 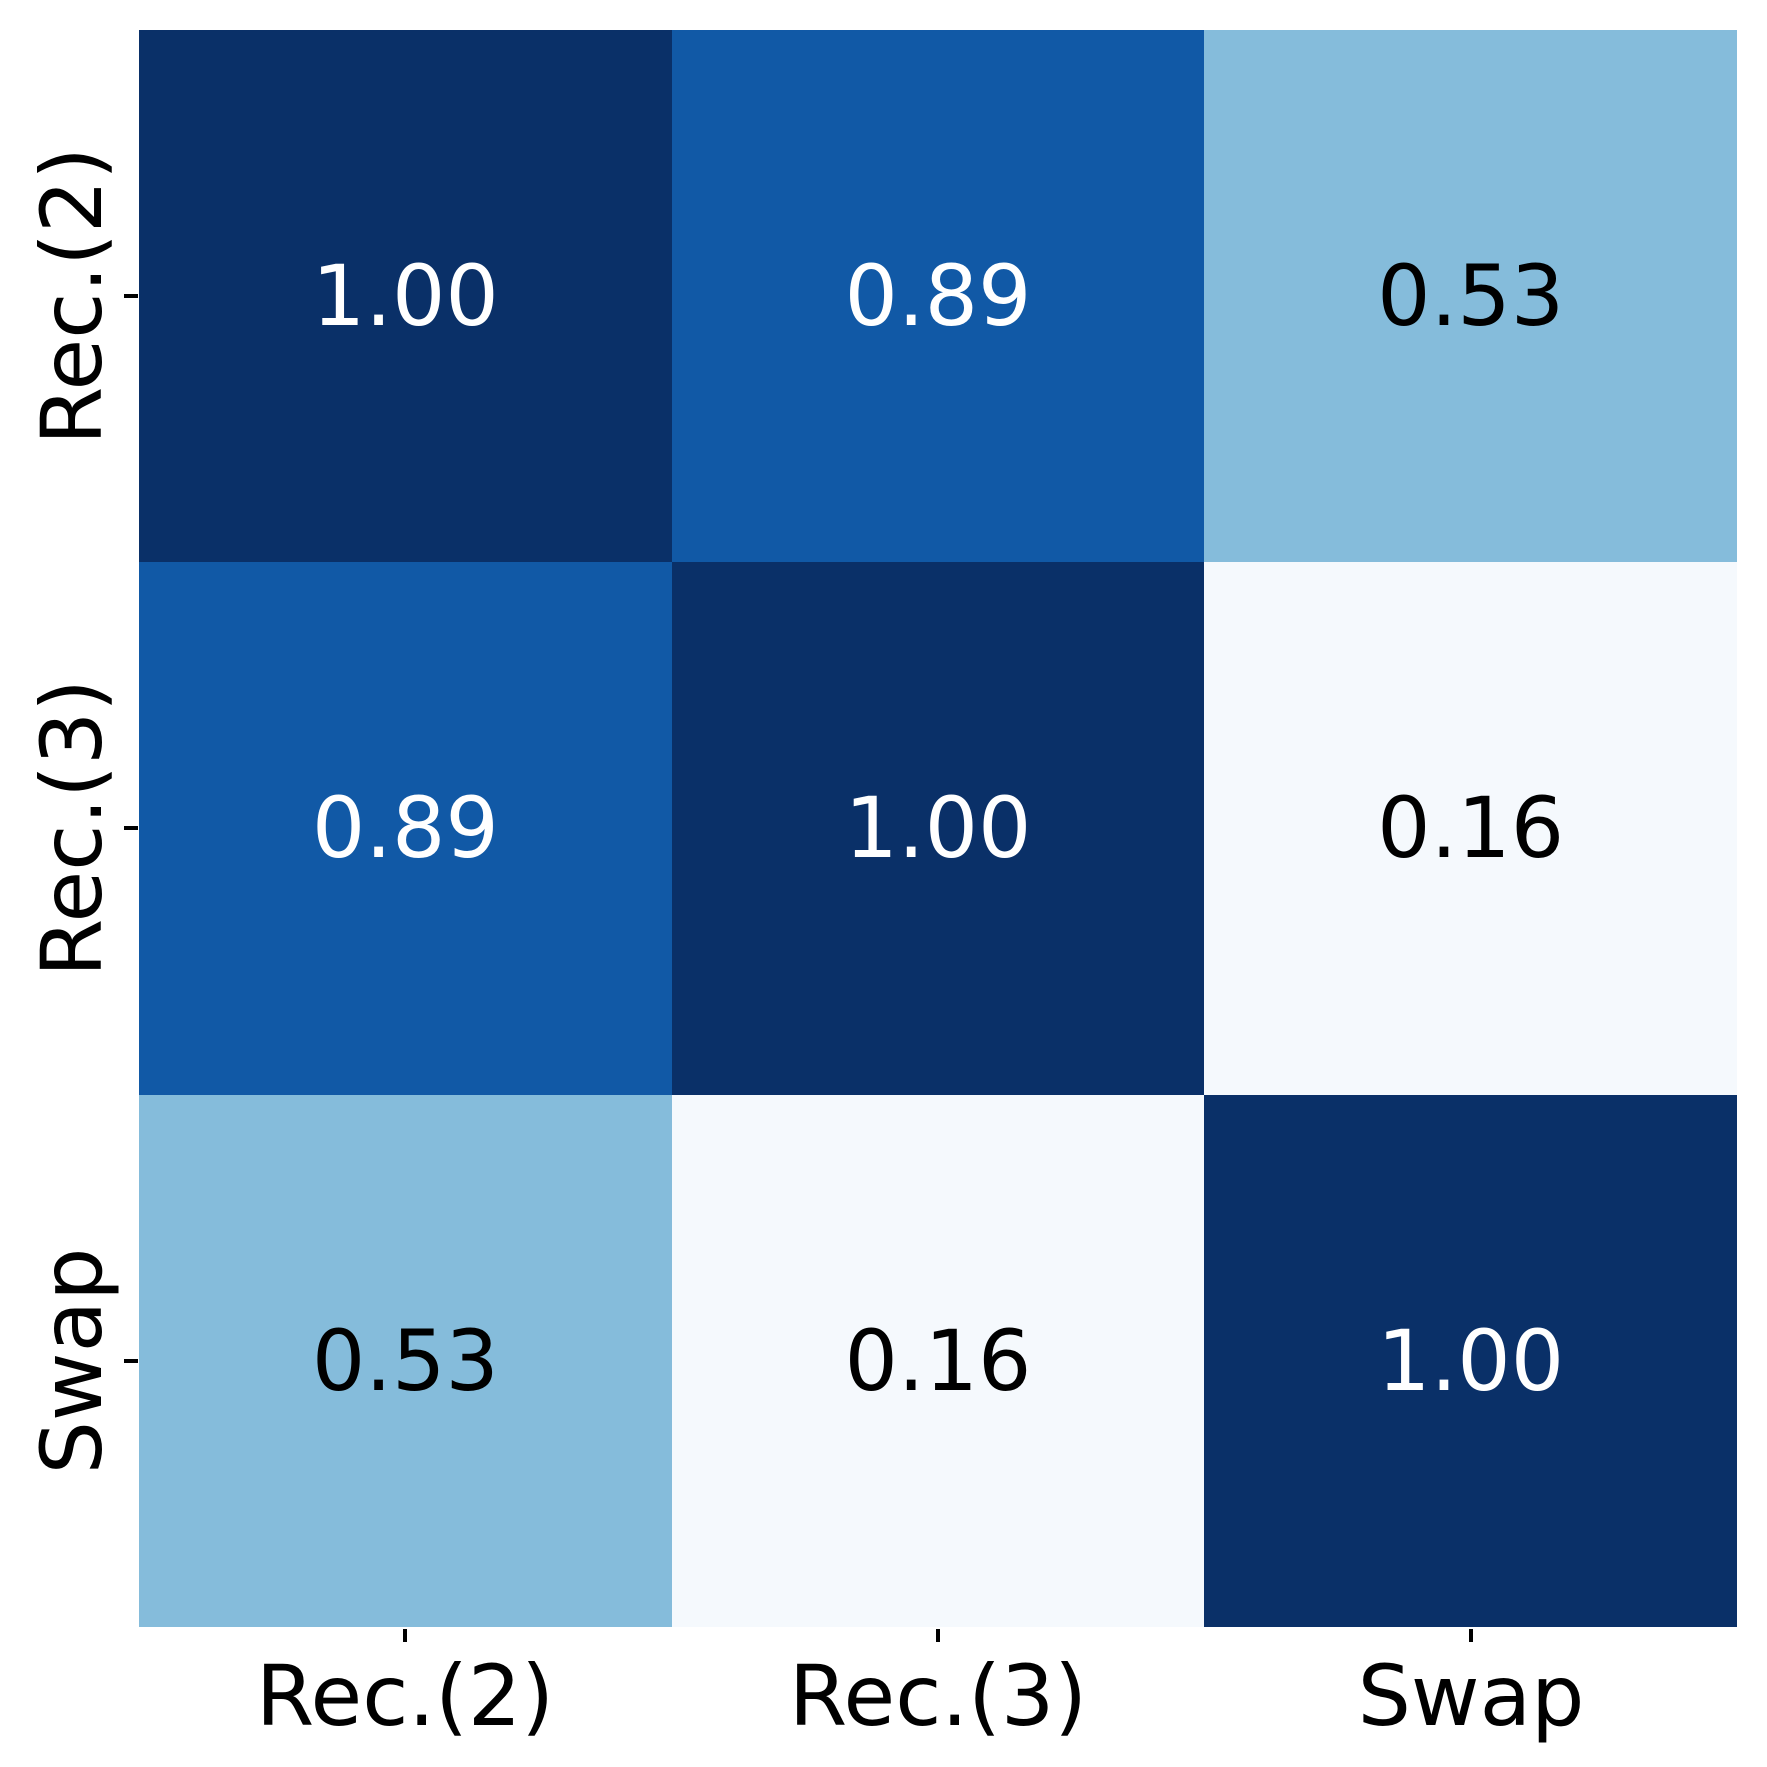 What do you see at coordinates (938, 1360) in the screenshot?
I see `heatmap-cell-r3c2: 0.16` at bounding box center [938, 1360].